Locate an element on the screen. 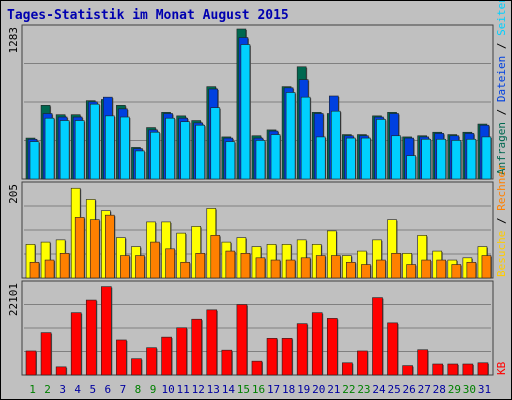  day-label-6: 6 is located at coordinates (108, 389).